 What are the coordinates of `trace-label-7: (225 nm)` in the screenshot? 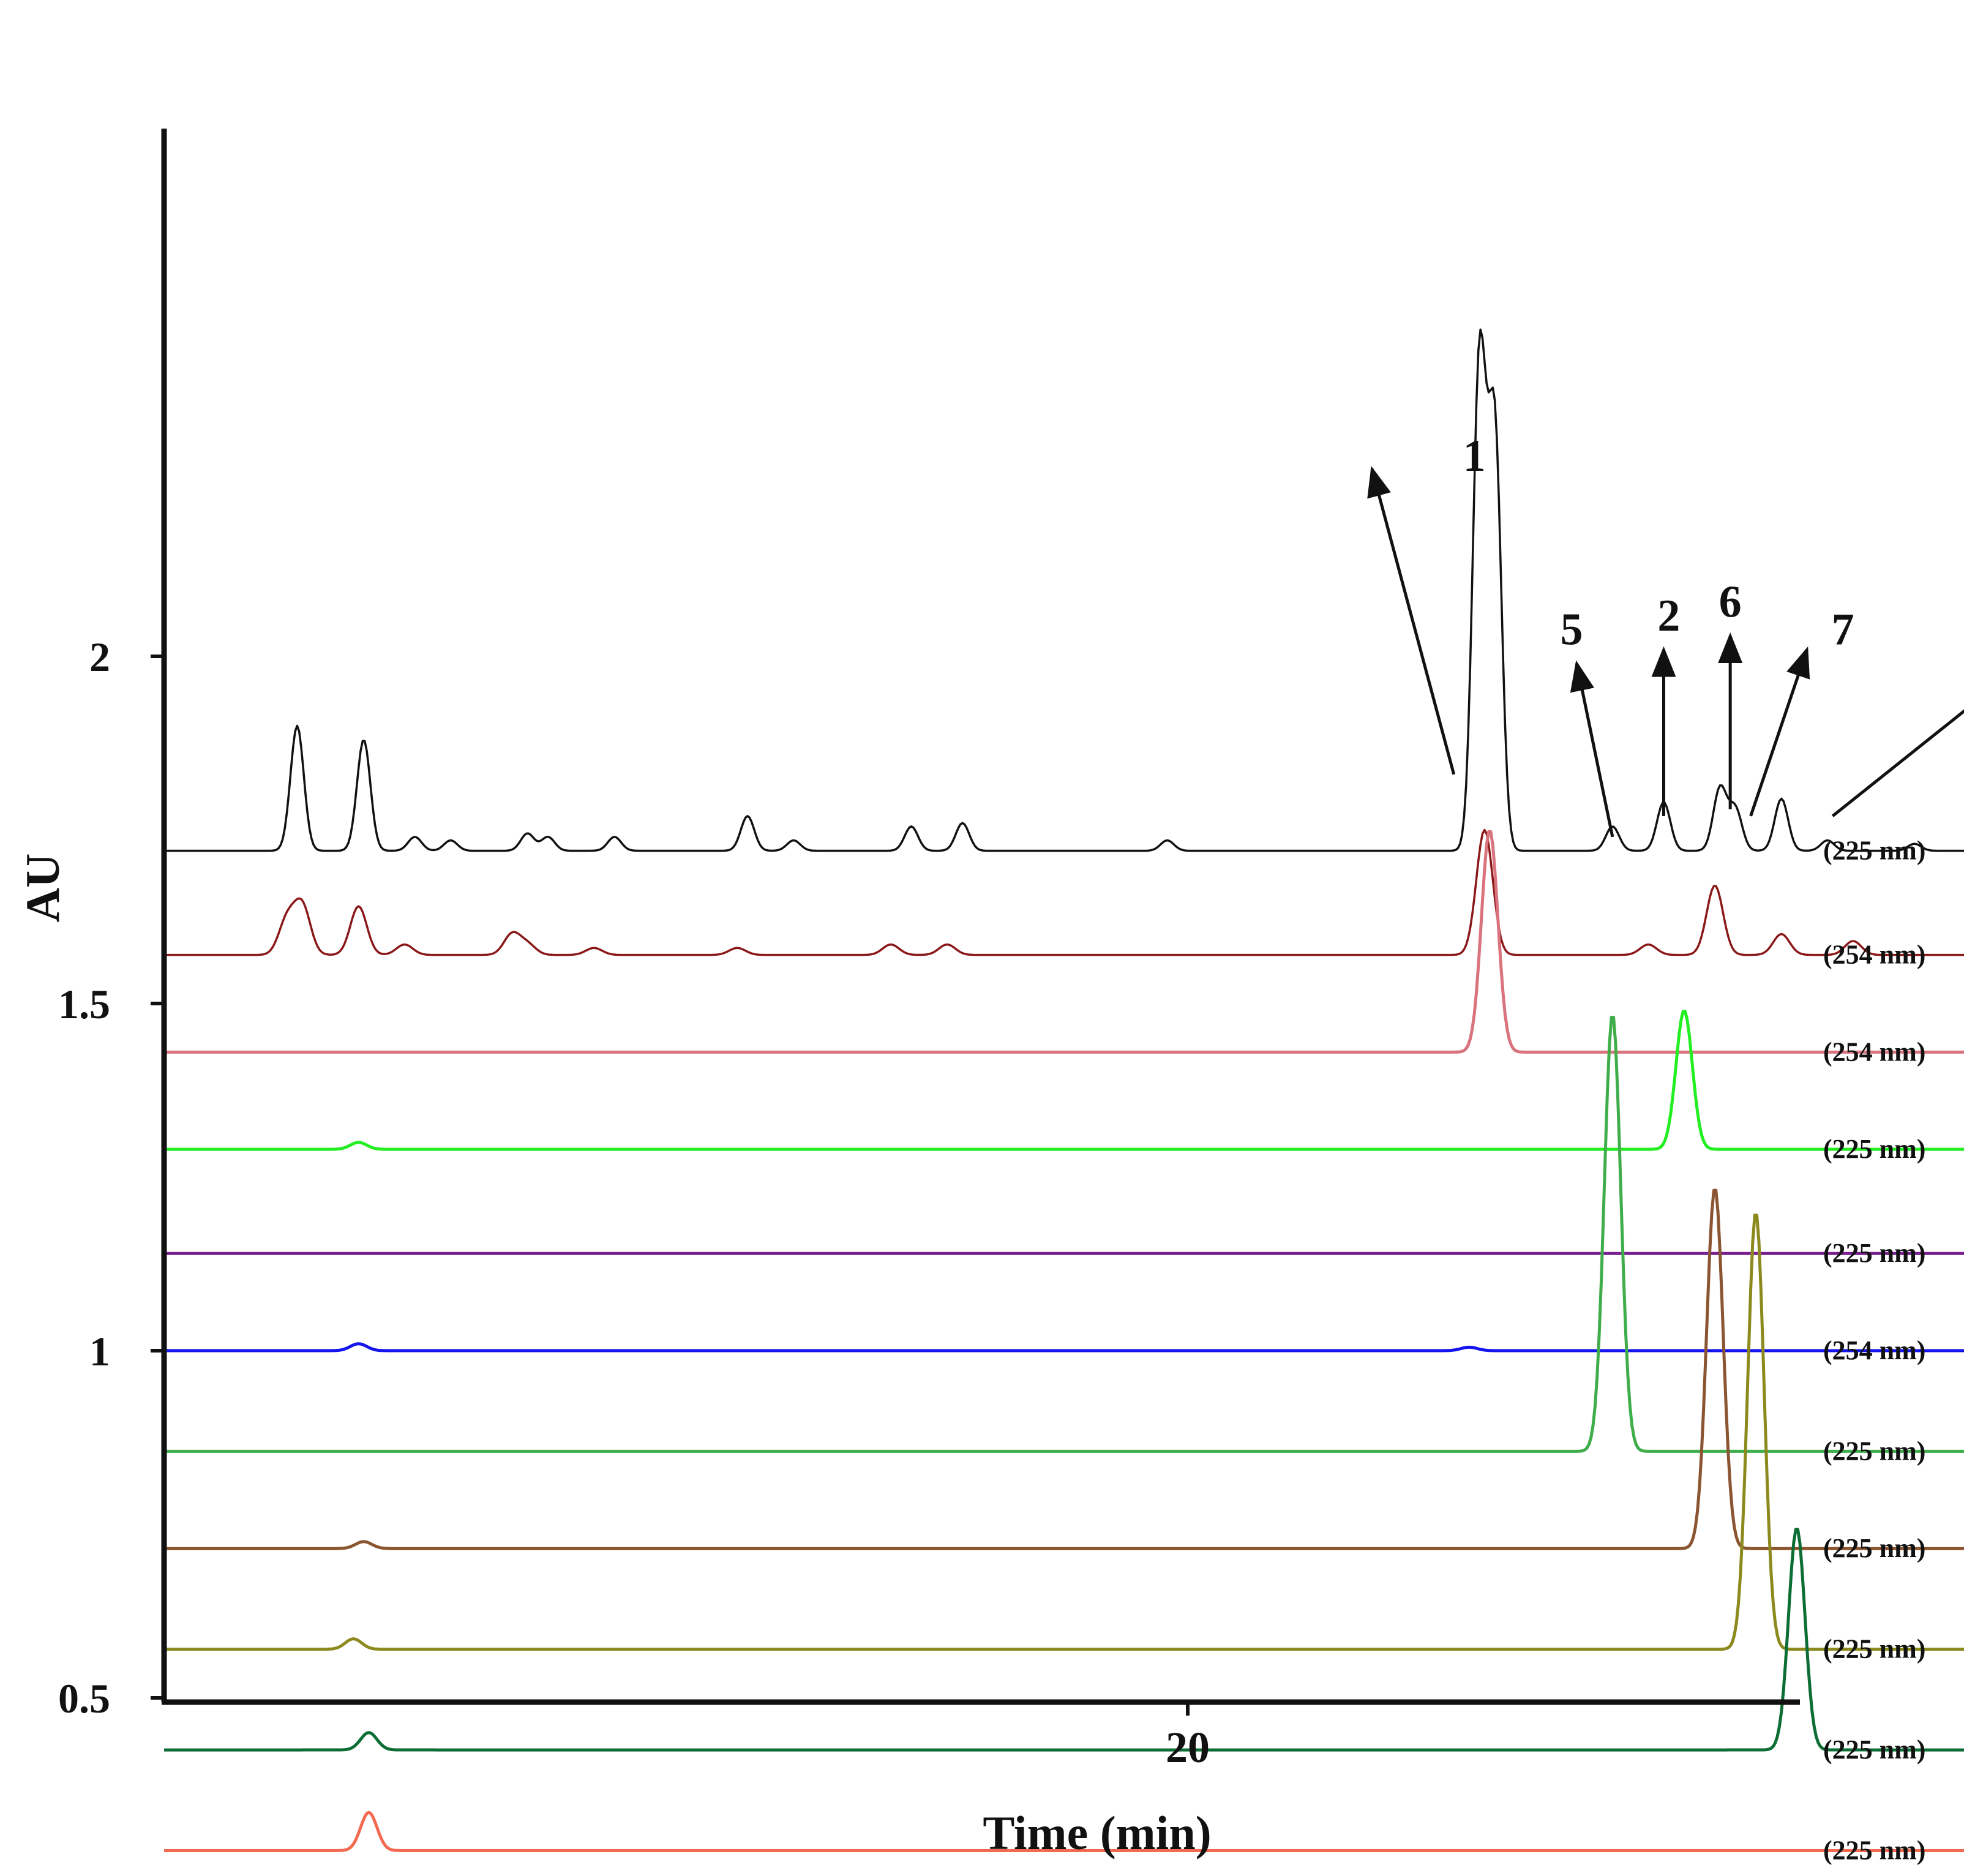 It's located at (1874, 1451).